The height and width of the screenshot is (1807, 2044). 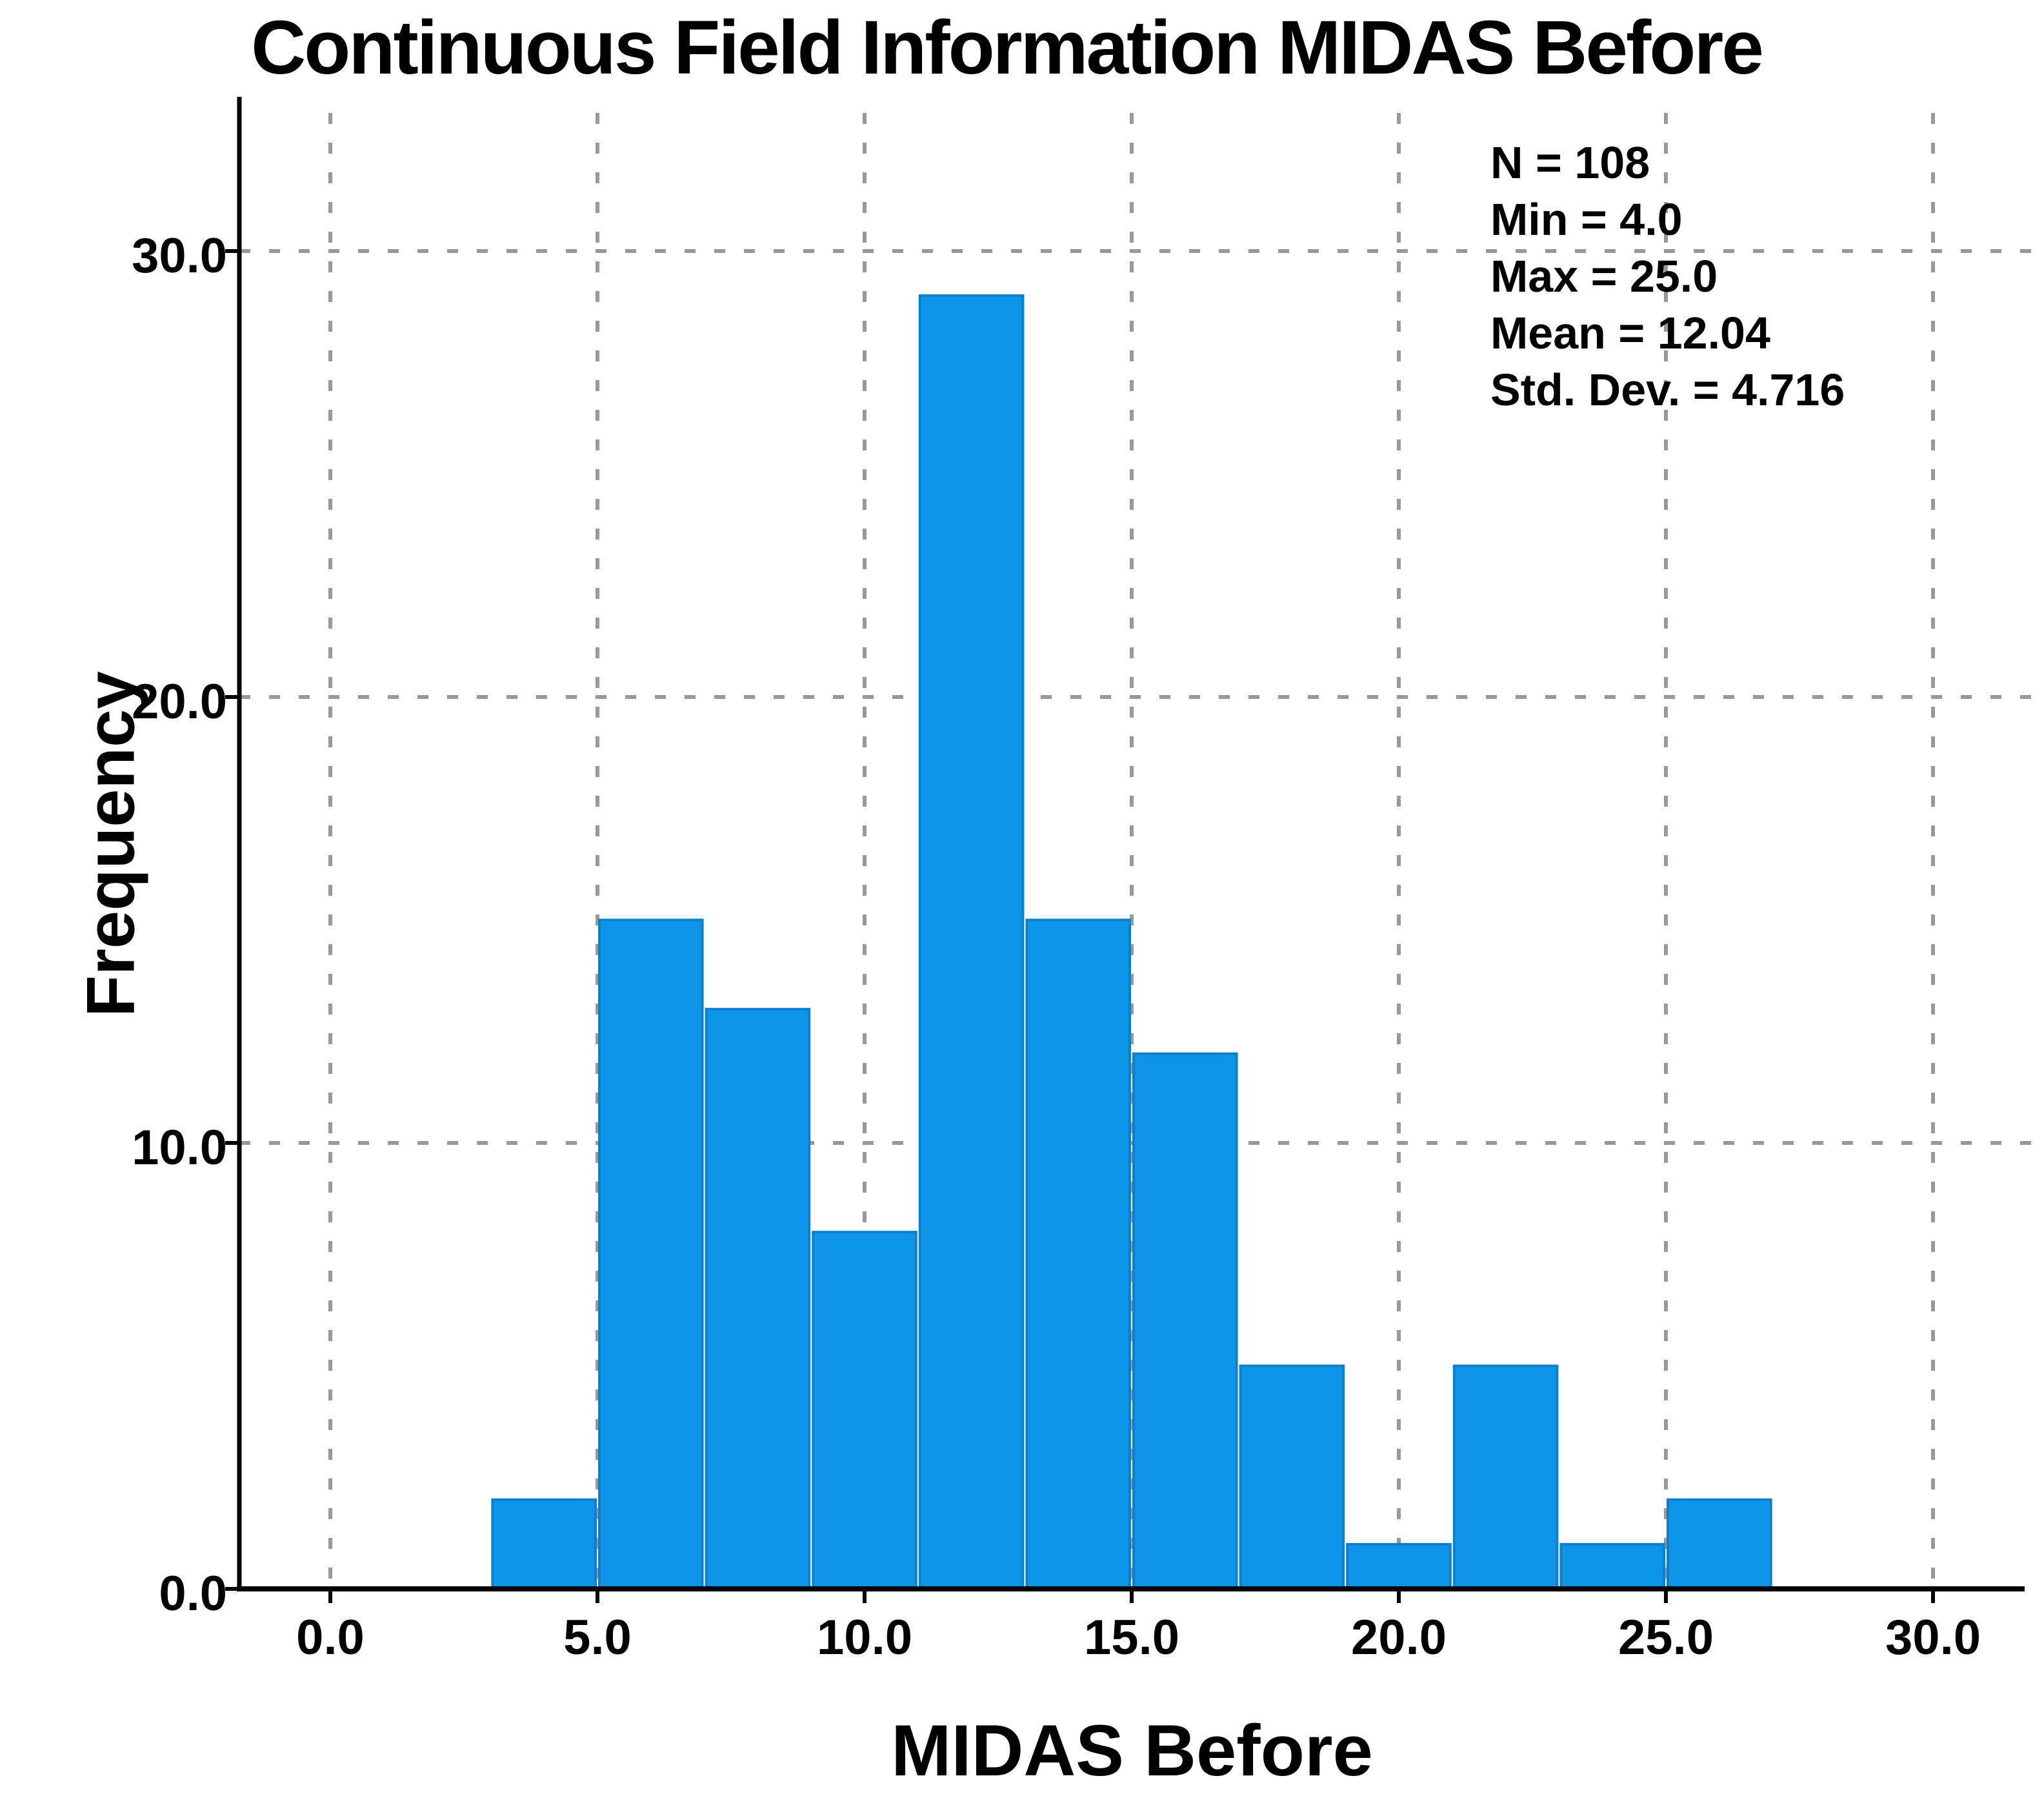 I want to click on x-tick-label: 5.0, so click(x=597, y=1637).